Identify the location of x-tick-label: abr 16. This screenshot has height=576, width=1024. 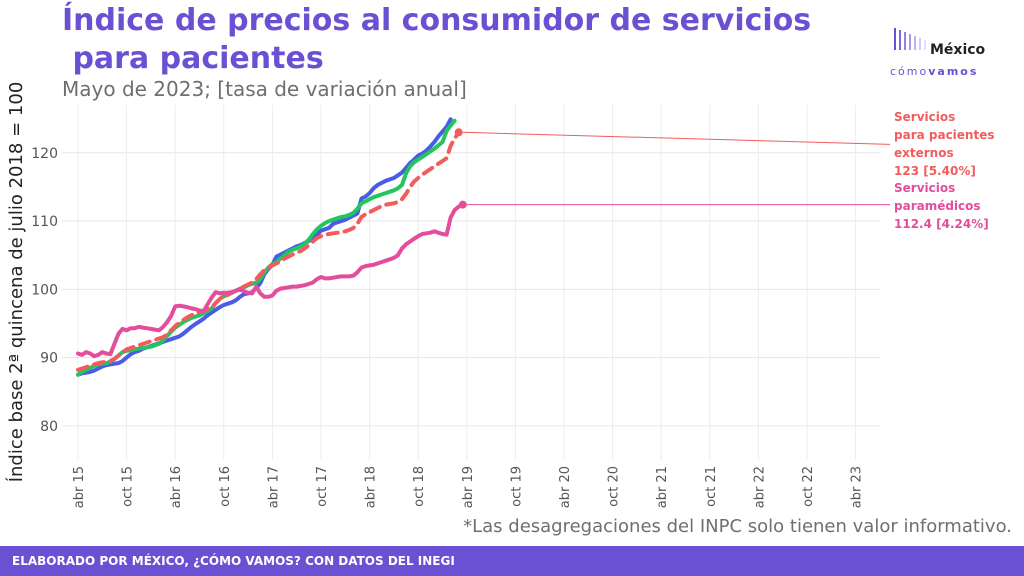
(176, 487).